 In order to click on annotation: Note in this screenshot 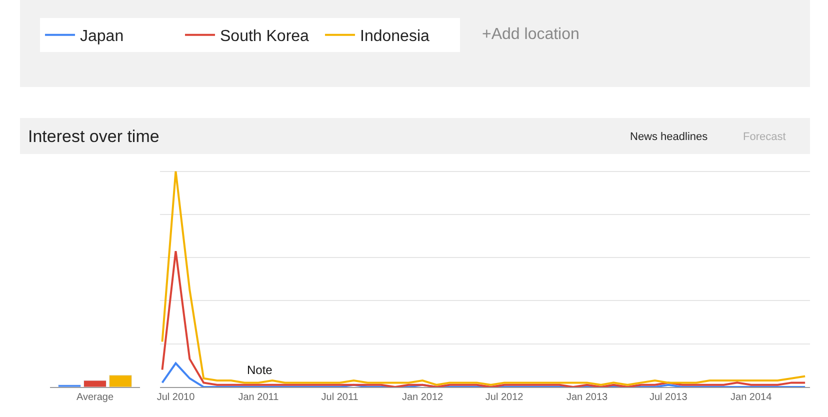, I will do `click(260, 370)`.